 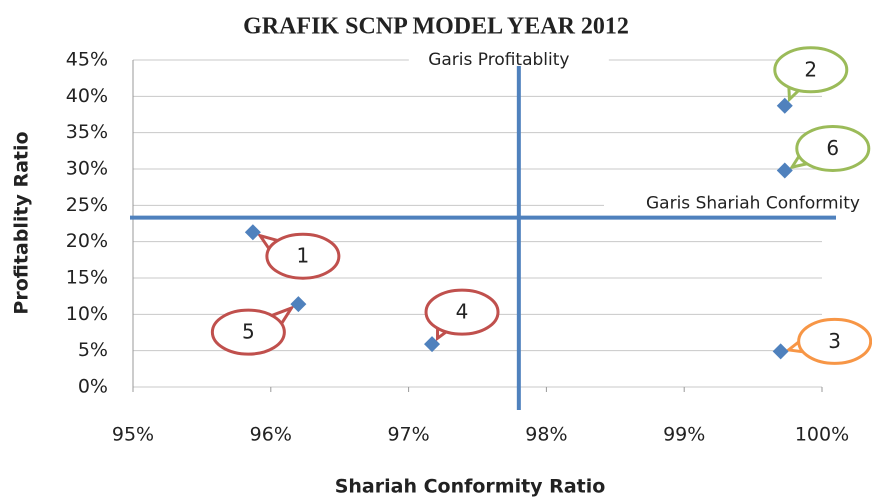 I want to click on y-tick-label: 35%, so click(x=87, y=132).